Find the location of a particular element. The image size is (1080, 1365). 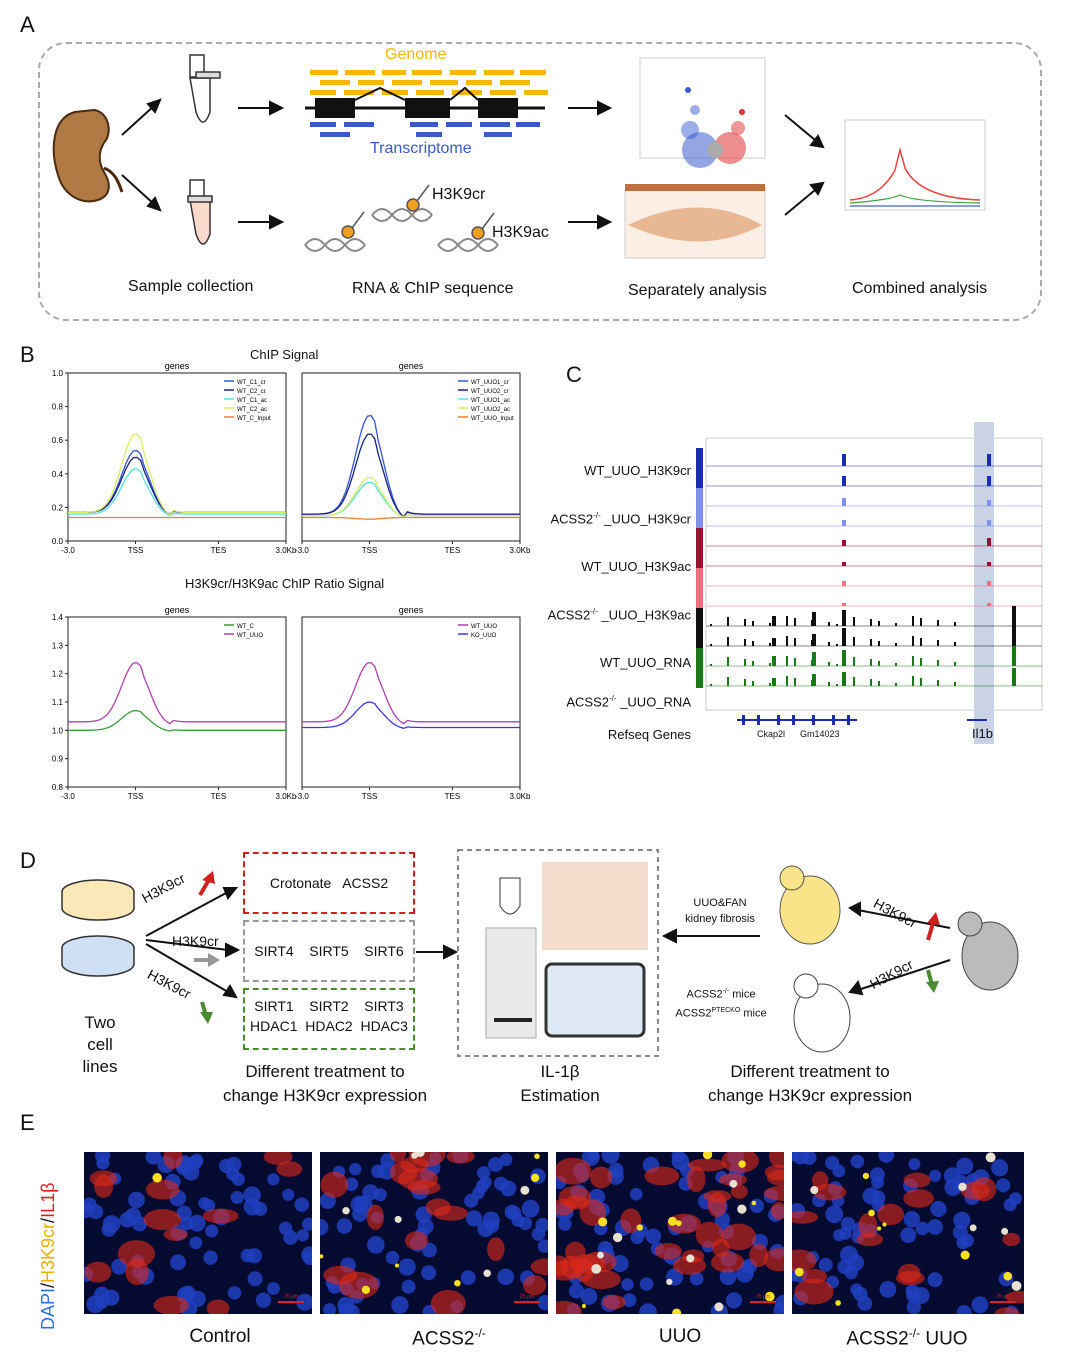

browser-frame is located at coordinates (874, 574).